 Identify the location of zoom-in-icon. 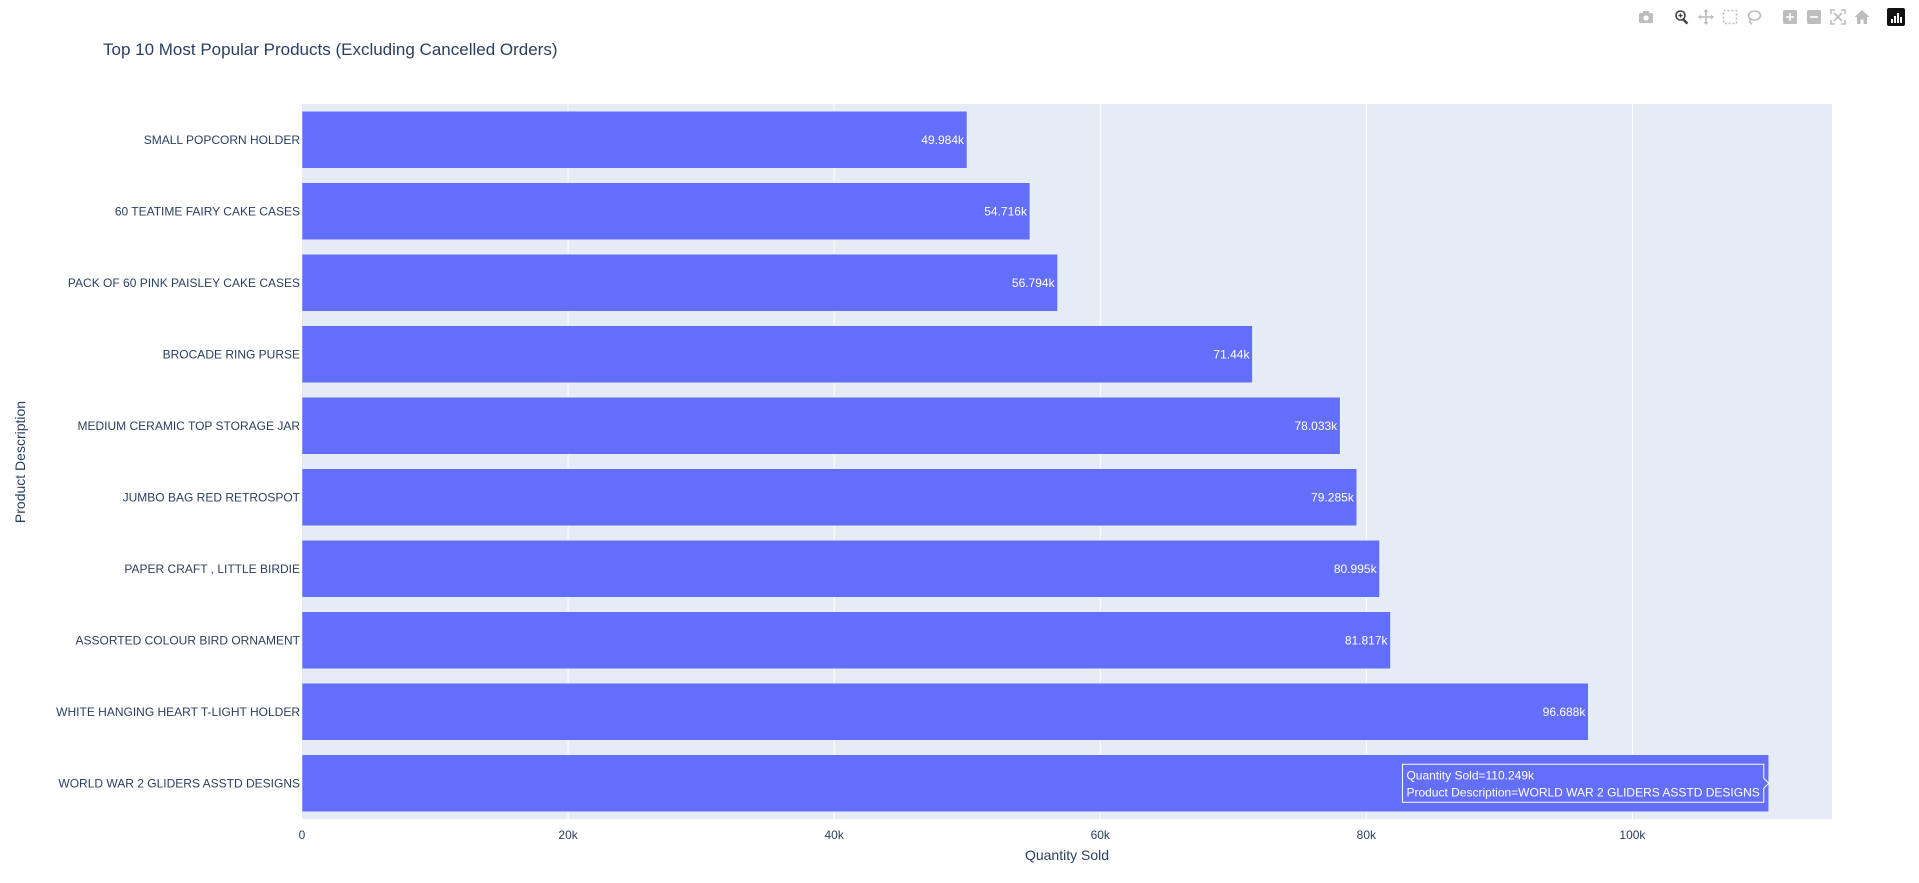
(1790, 17).